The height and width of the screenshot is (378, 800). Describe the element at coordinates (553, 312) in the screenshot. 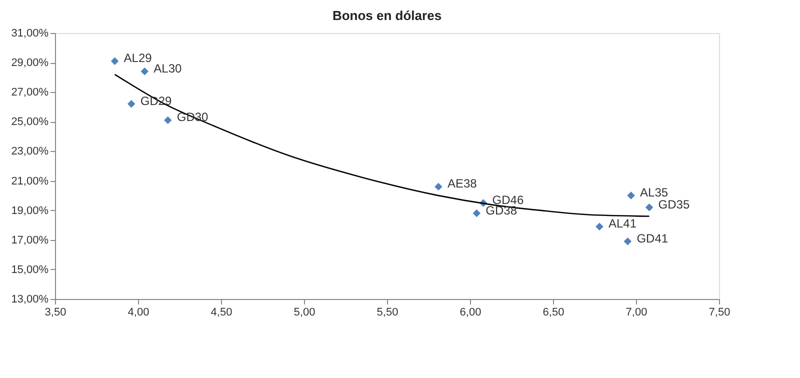

I see `x-tick-label: 6,50` at that location.